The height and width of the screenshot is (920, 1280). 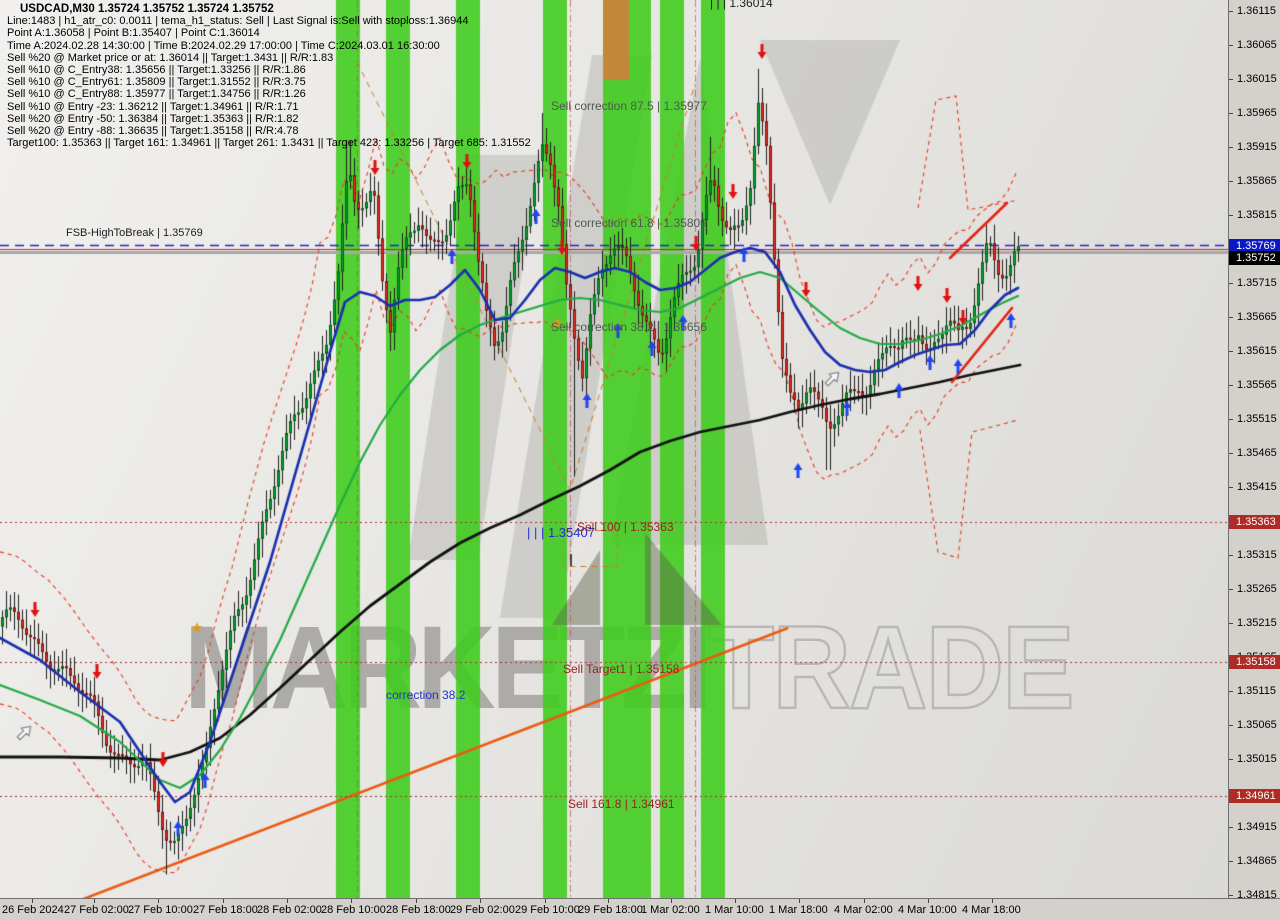 I want to click on price-label: 1.36015, so click(x=1257, y=79).